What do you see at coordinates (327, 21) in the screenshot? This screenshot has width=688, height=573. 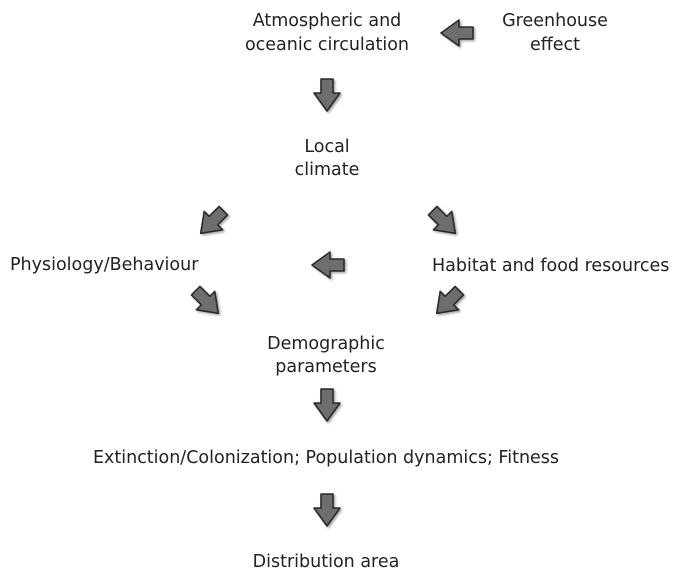 I see `node-label: Atmospheric and` at bounding box center [327, 21].